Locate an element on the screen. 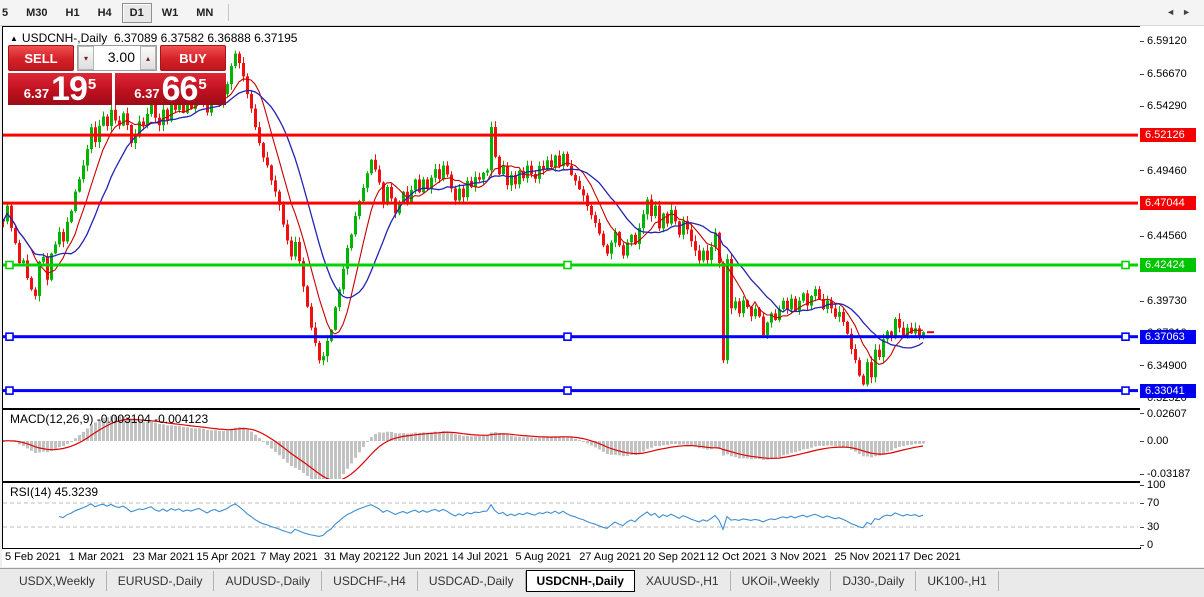  tf-button-w1: W1 is located at coordinates (170, 12).